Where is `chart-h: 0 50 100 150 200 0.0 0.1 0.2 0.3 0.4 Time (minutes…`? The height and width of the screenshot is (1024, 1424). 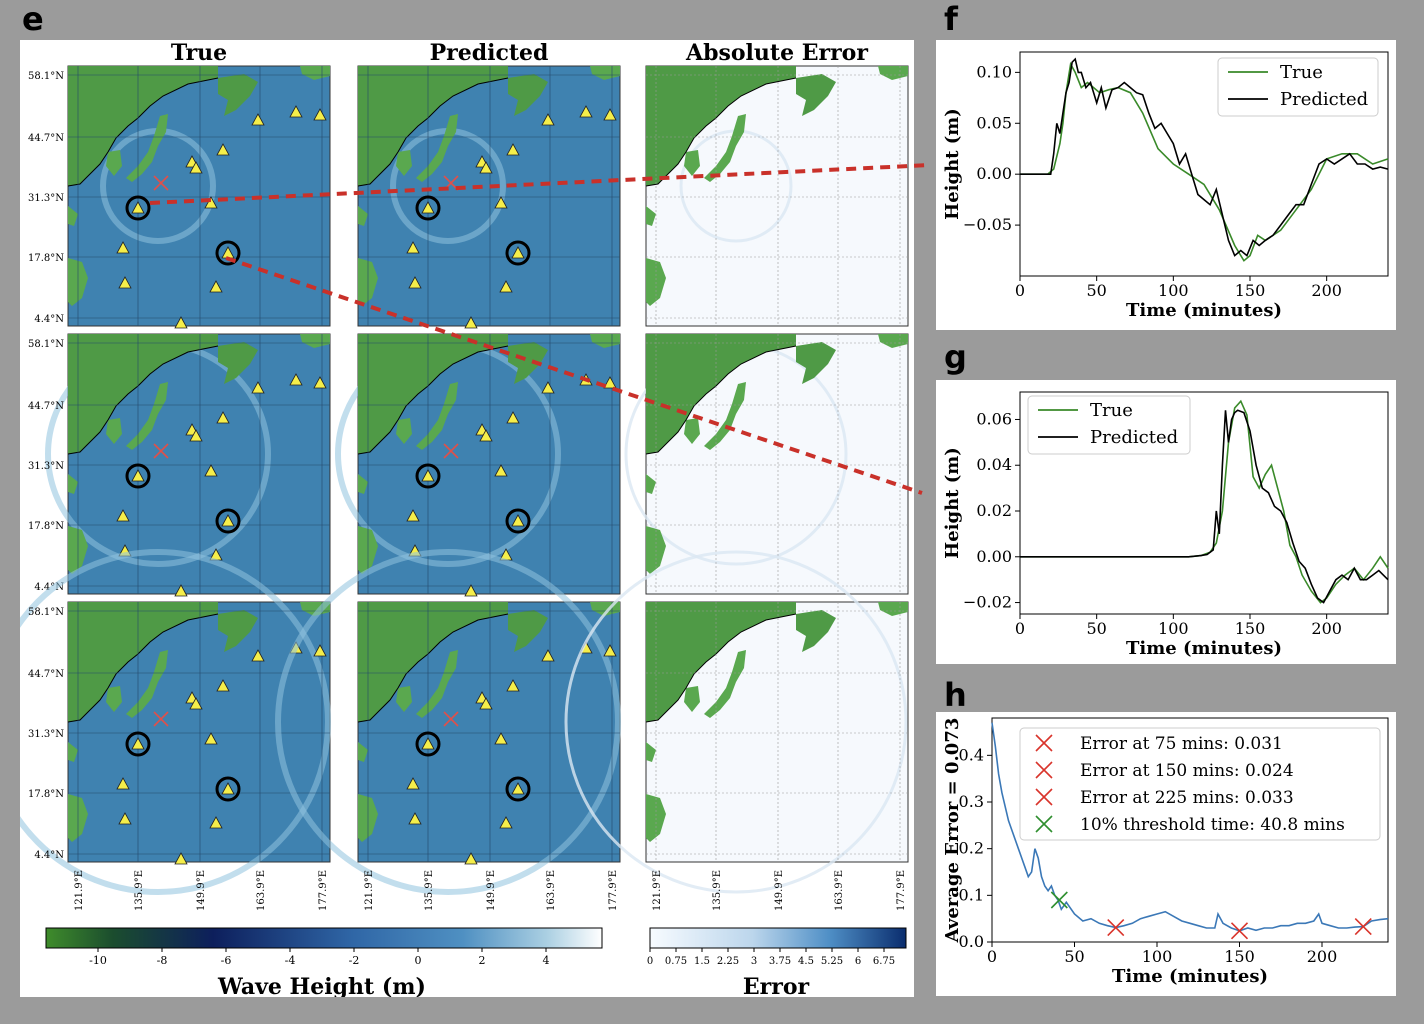 chart-h: 0 50 100 150 200 0.0 0.1 0.2 0.3 0.4 Time (minutes… is located at coordinates (1165, 852).